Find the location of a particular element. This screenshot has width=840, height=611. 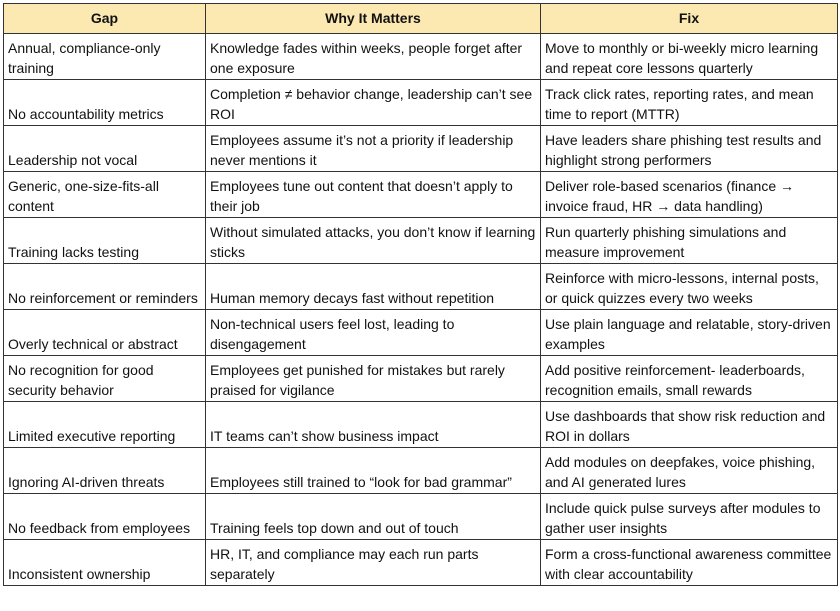

gap-cell: Leadership not vocal is located at coordinates (104, 148).